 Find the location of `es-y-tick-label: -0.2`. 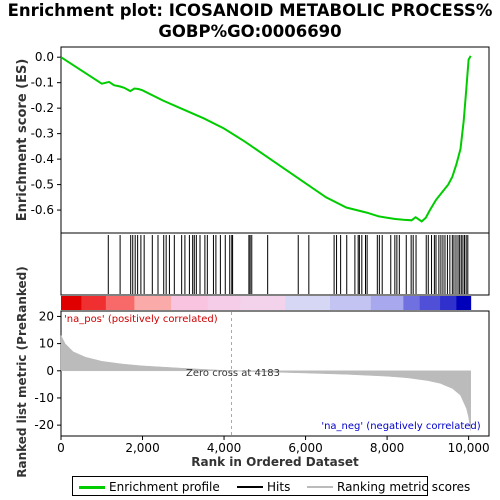

es-y-tick-label: -0.2 is located at coordinates (42, 108).